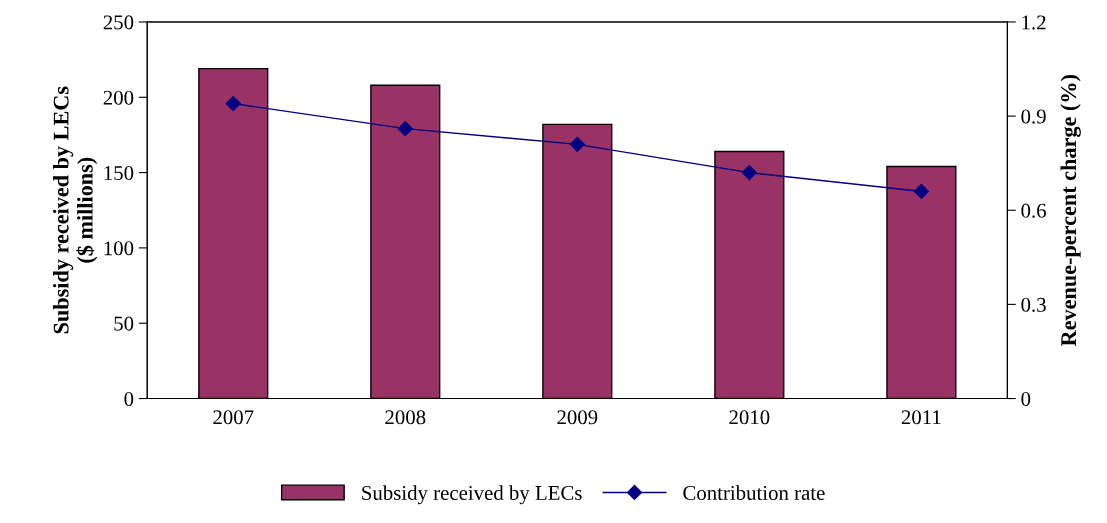  I want to click on y2-tick-label: 0, so click(1026, 398).